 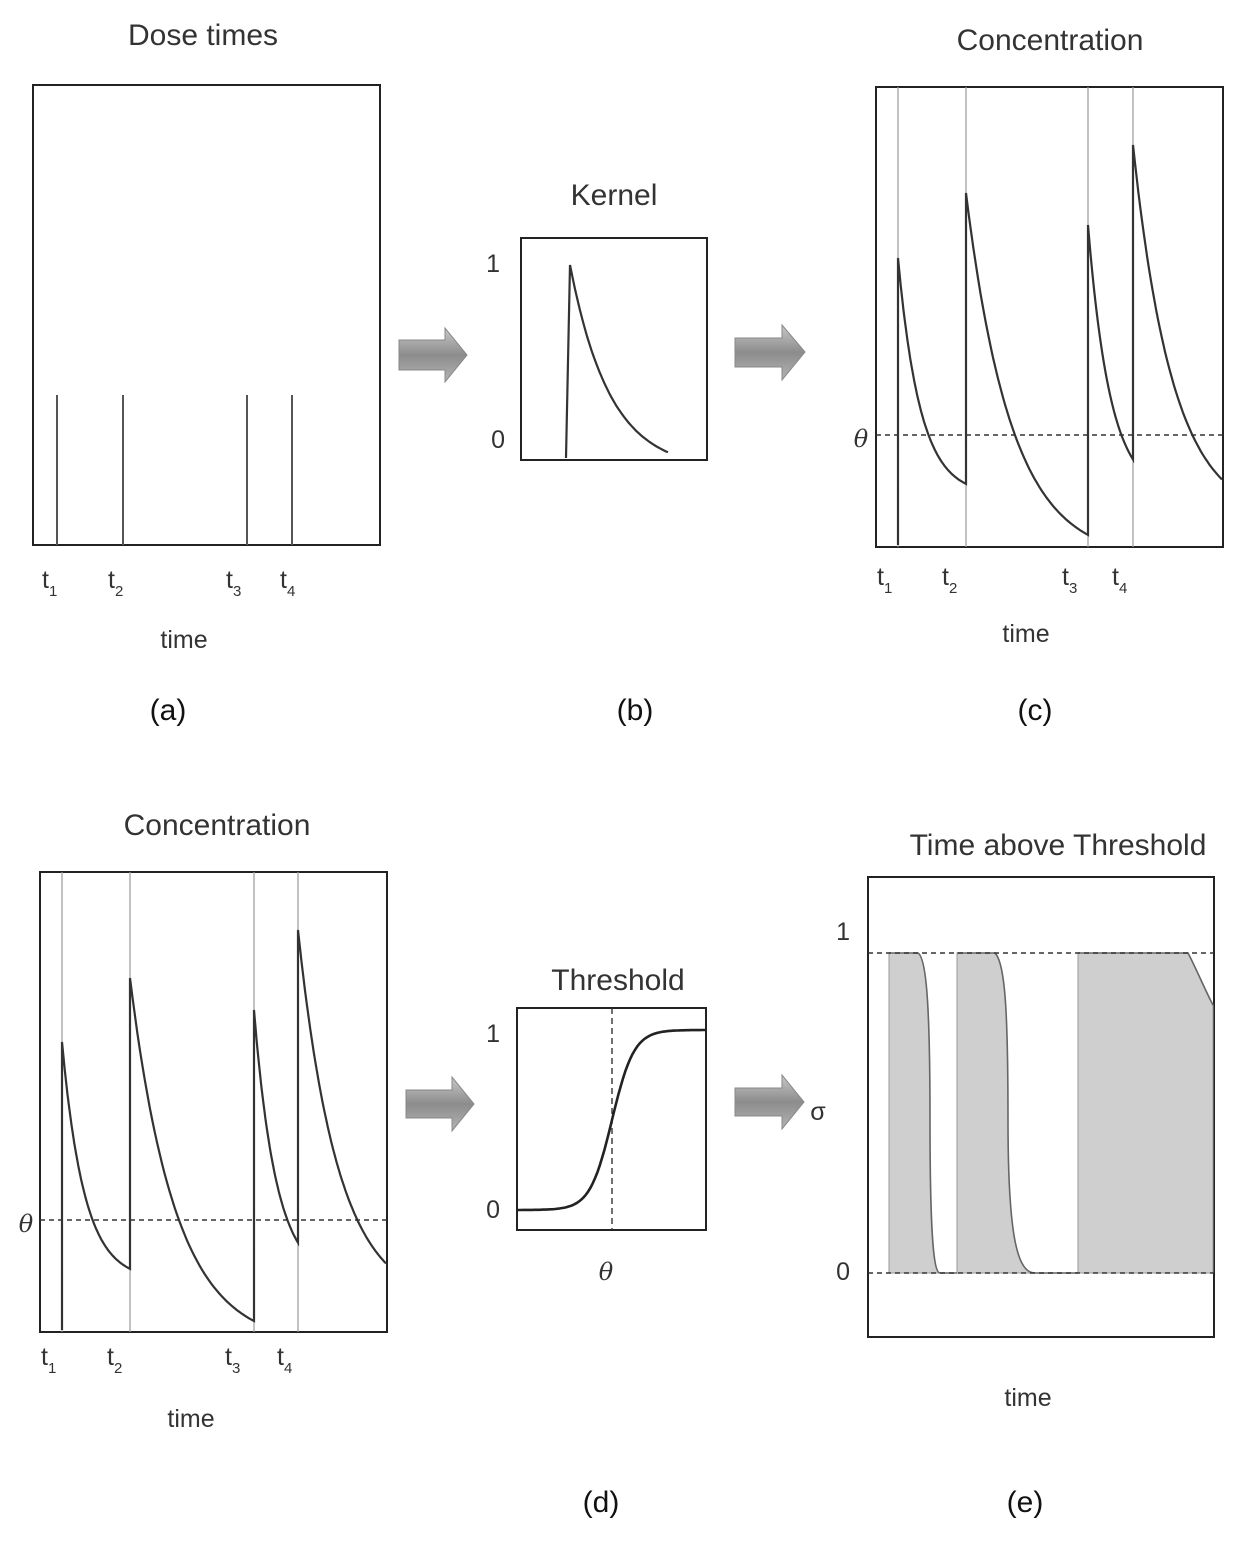 What do you see at coordinates (818, 1112) in the screenshot?
I see `e-ylabel-sigma: σ` at bounding box center [818, 1112].